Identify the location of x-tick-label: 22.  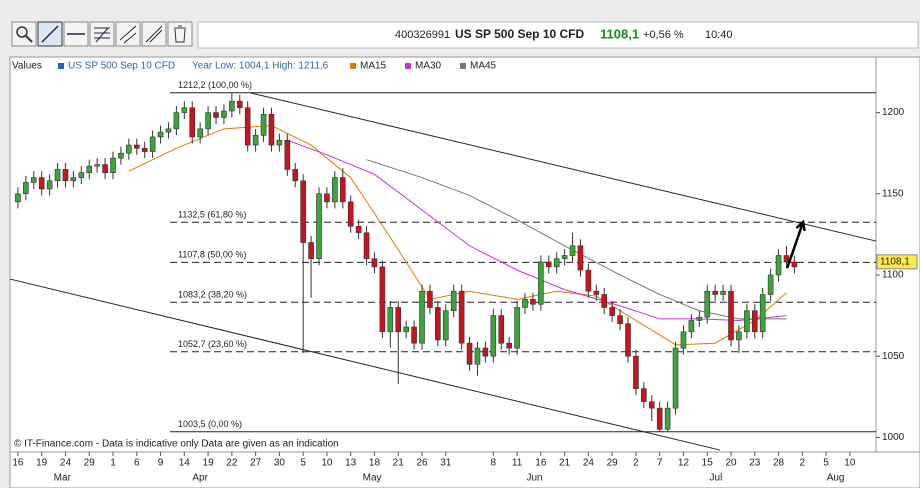
(232, 463).